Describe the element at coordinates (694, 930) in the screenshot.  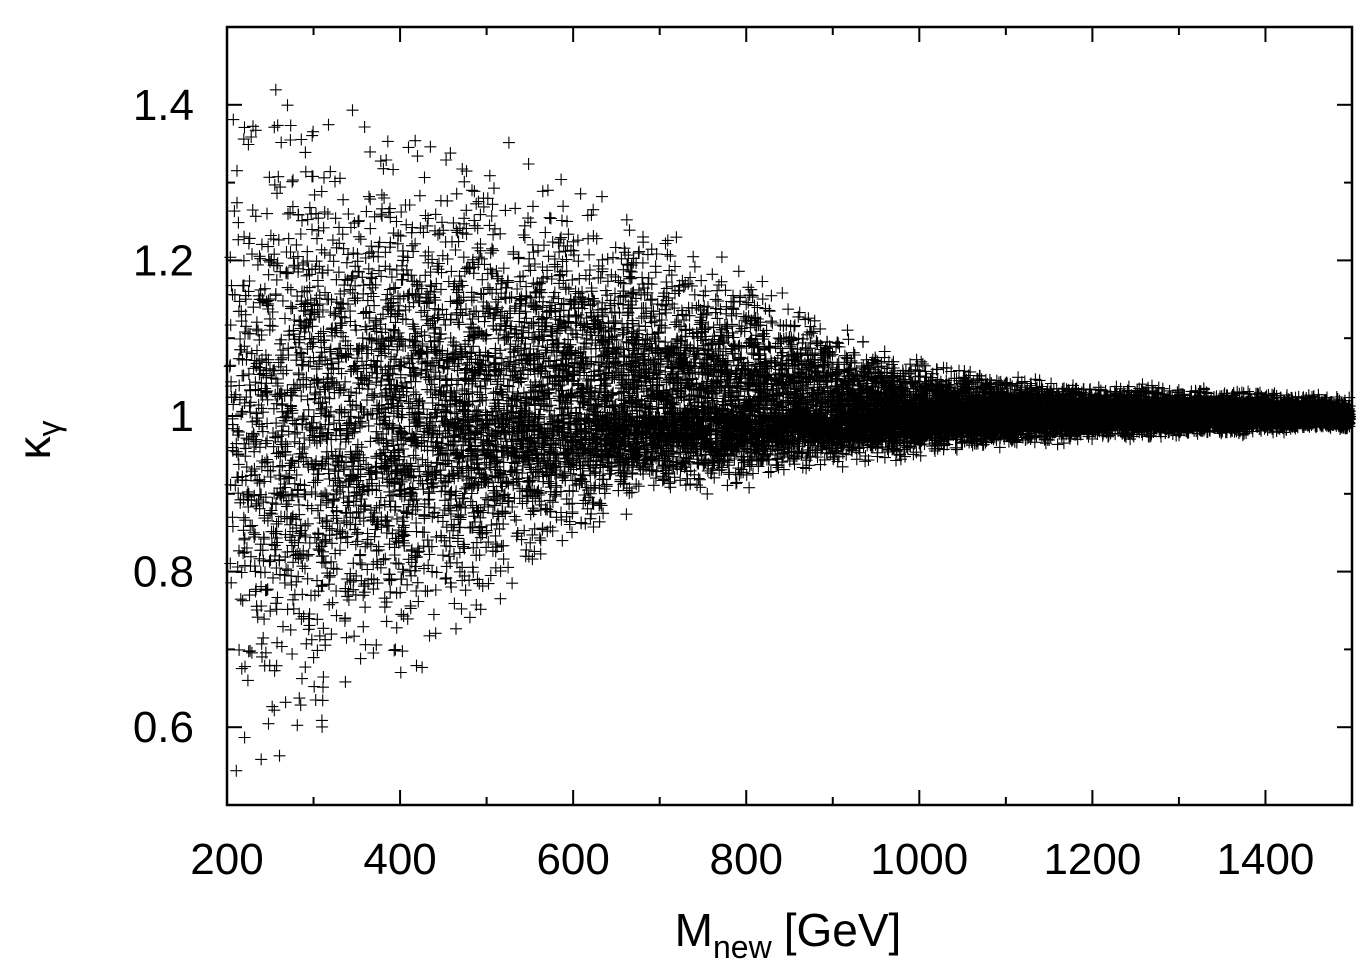
I see `x-axis-label-main: M` at that location.